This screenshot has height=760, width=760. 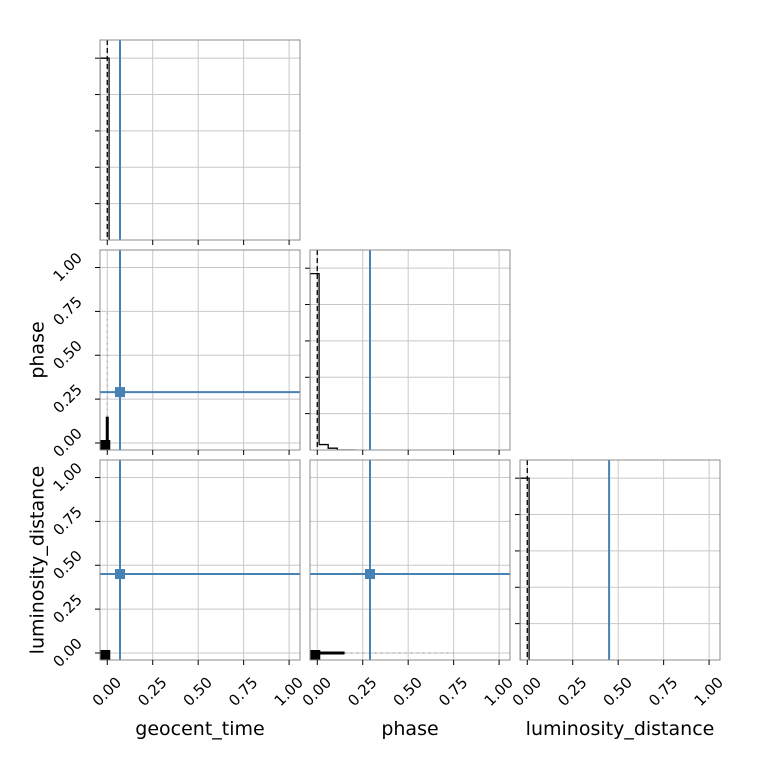 What do you see at coordinates (409, 729) in the screenshot?
I see `x-axis-label-phase: phase` at bounding box center [409, 729].